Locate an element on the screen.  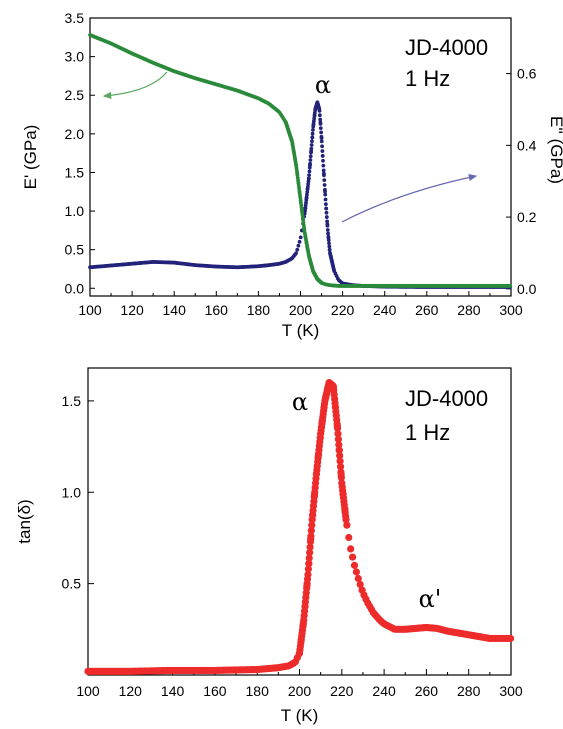
x-tick-label-bottom: 220 is located at coordinates (342, 691).